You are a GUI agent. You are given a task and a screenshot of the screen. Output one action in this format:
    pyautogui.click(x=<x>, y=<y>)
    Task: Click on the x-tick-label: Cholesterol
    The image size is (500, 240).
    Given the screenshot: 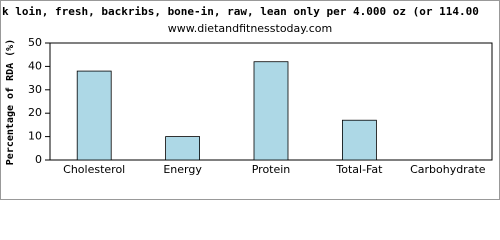 What is the action you would take?
    pyautogui.click(x=94, y=169)
    